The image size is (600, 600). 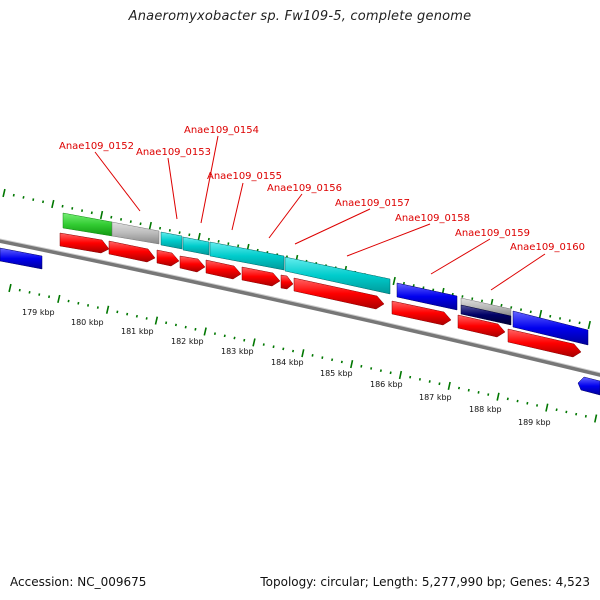 I want to click on gene-label-0157: Anae109_0157, so click(x=372, y=203).